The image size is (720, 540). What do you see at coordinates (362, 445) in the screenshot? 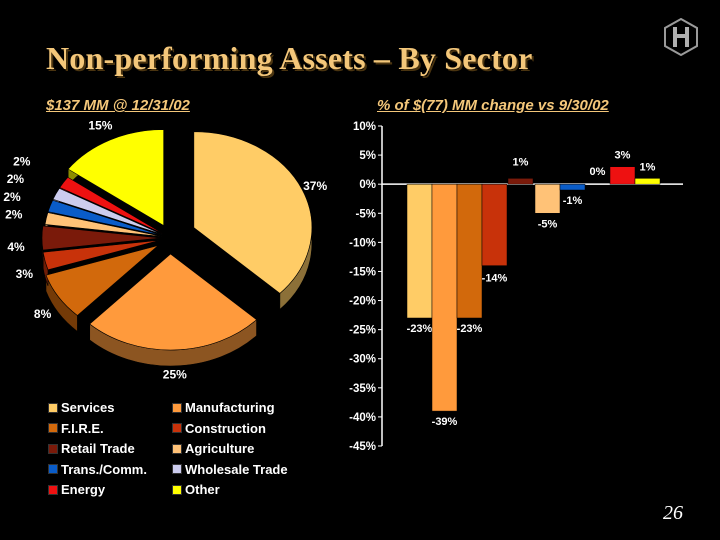
I see `y-tick-label: -45%` at bounding box center [362, 445].